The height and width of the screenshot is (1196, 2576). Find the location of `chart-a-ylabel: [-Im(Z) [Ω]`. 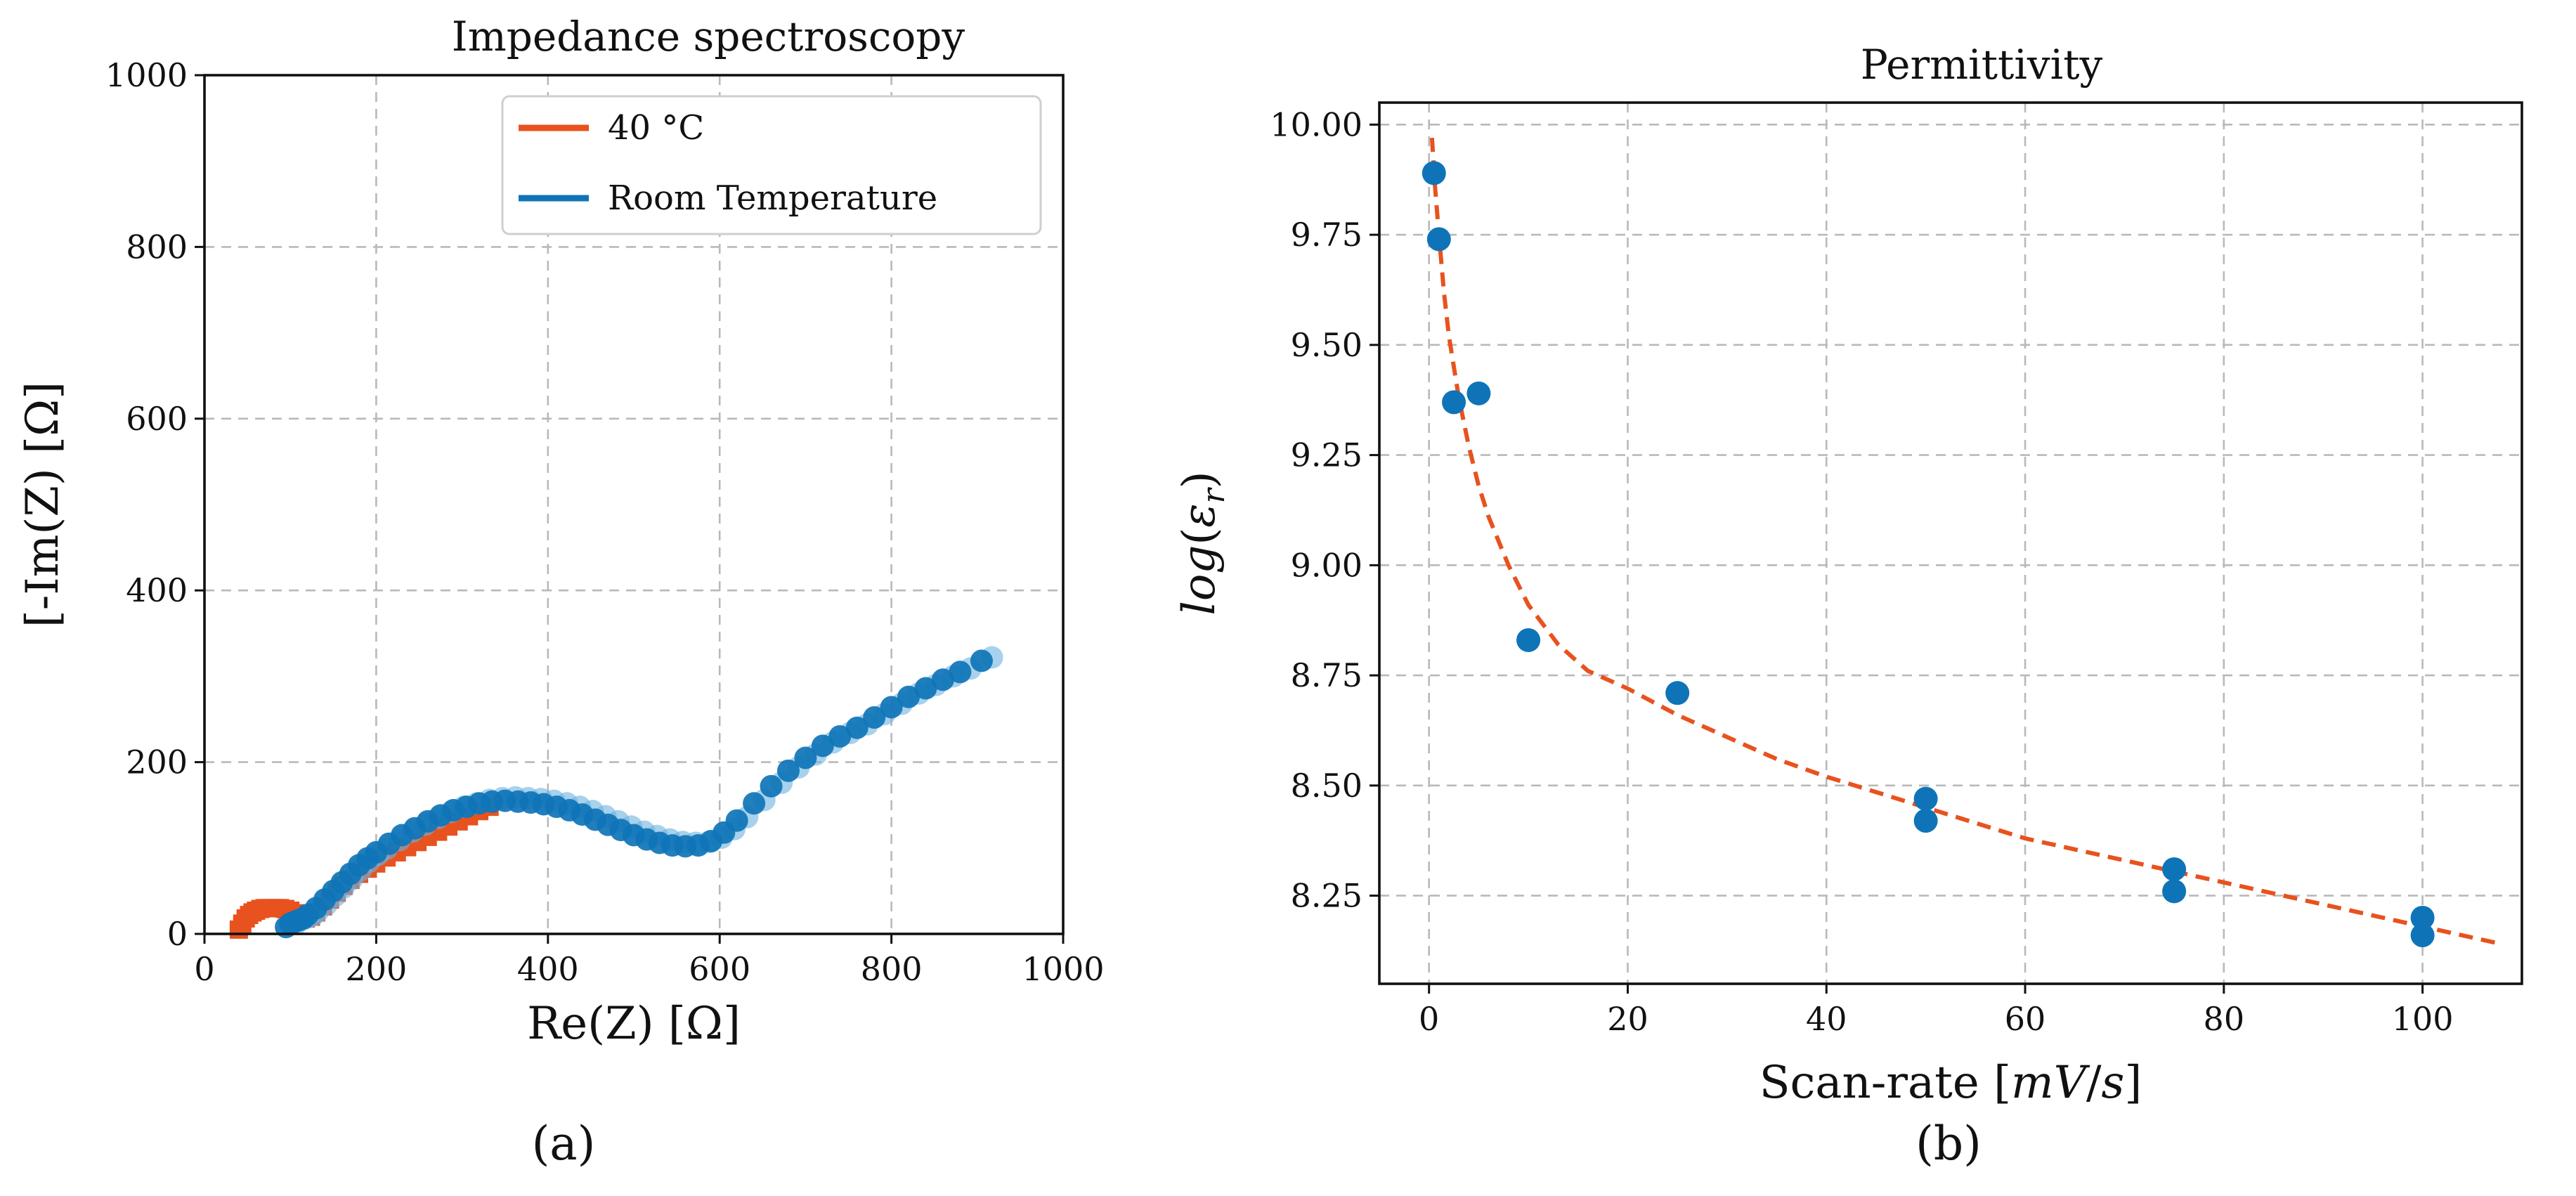

chart-a-ylabel: [-Im(Z) [Ω] is located at coordinates (43, 505).